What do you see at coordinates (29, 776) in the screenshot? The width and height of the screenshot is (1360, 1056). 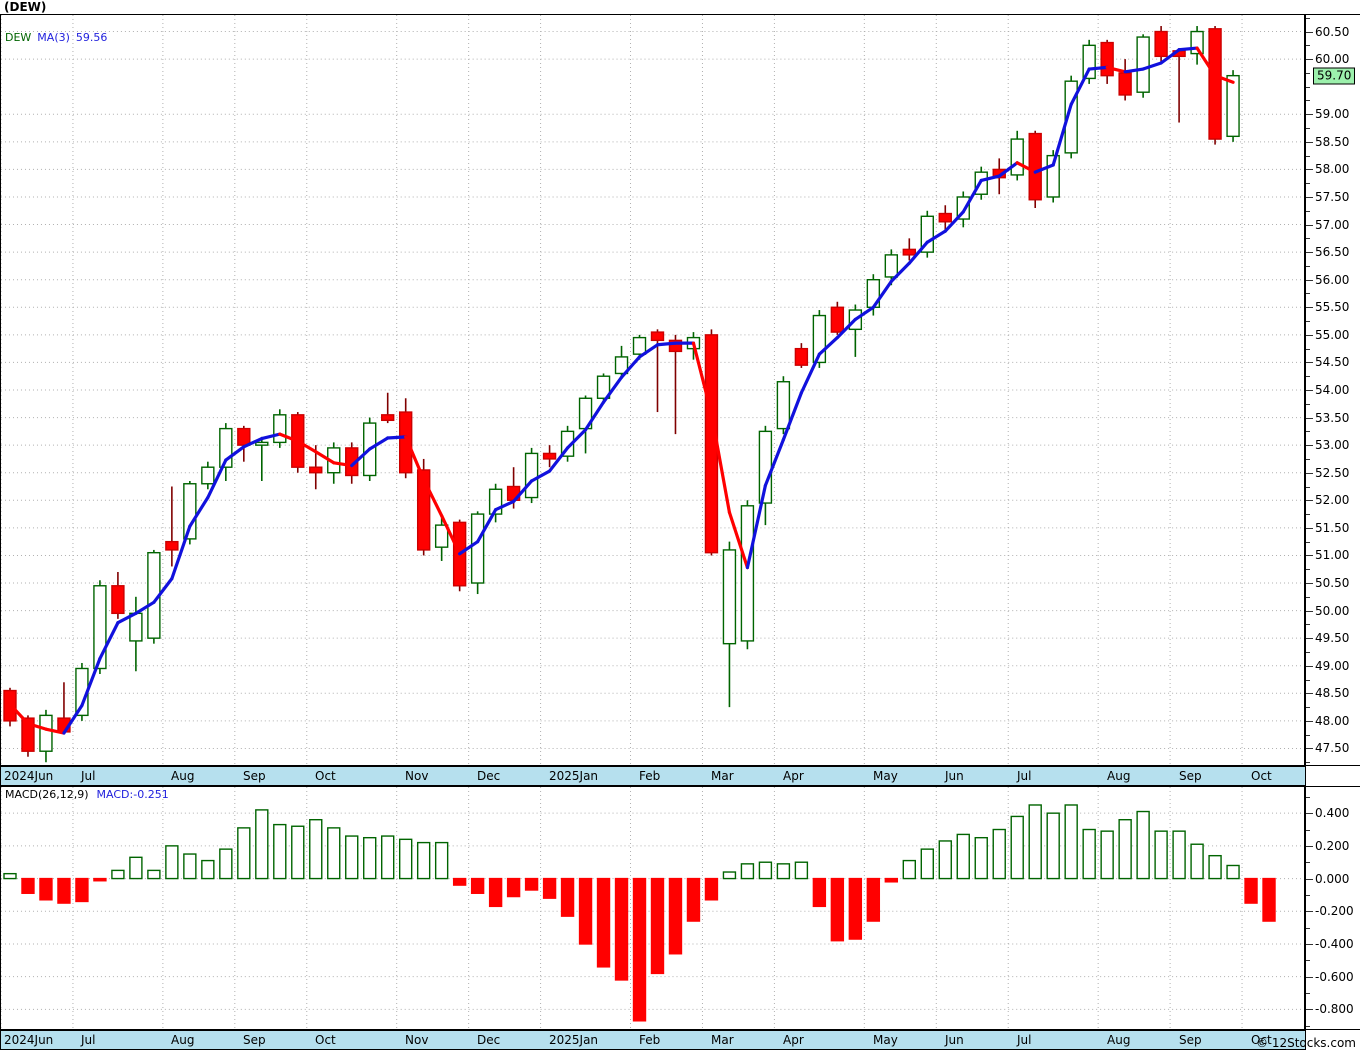 I see `date-axis-label: 2024Jun` at bounding box center [29, 776].